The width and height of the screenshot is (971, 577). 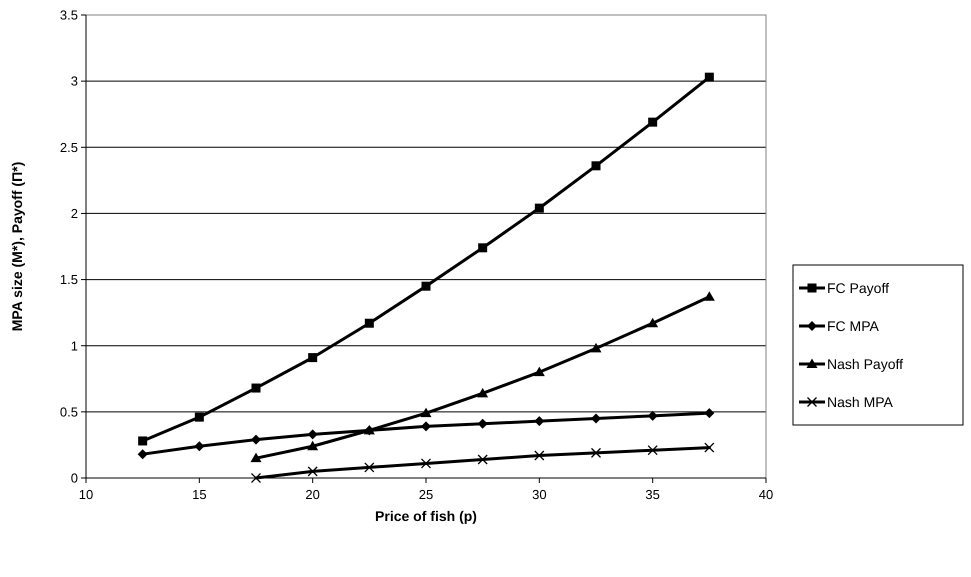 What do you see at coordinates (74, 478) in the screenshot?
I see `y-tick-label: 0` at bounding box center [74, 478].